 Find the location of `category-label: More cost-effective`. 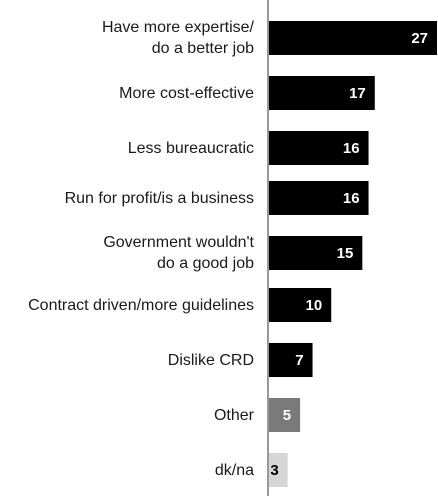

category-label: More cost-effective is located at coordinates (186, 93).